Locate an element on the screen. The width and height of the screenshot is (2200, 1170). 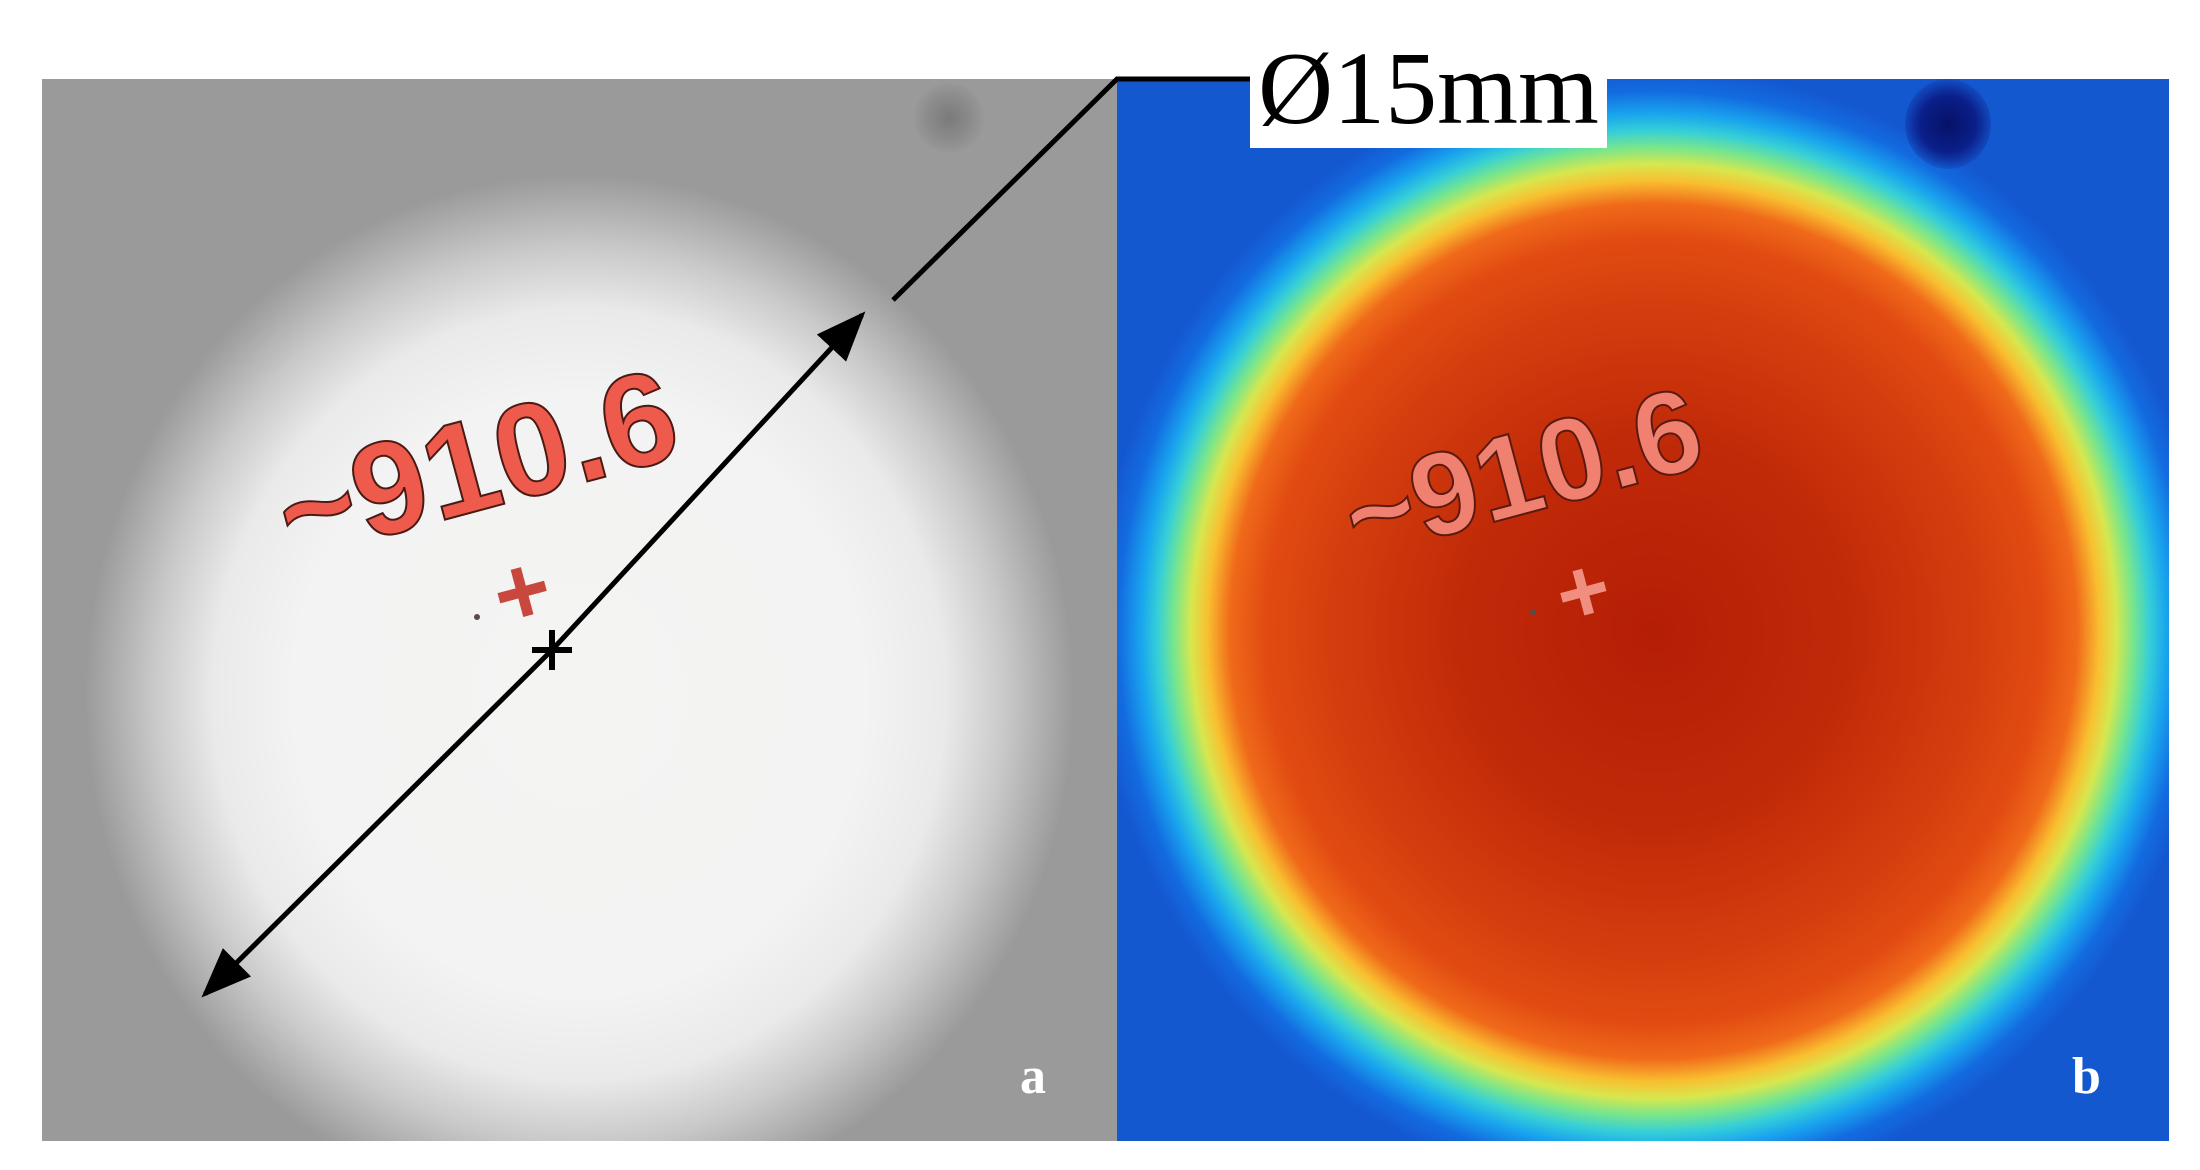
panel-label-b: b is located at coordinates (2086, 1076).